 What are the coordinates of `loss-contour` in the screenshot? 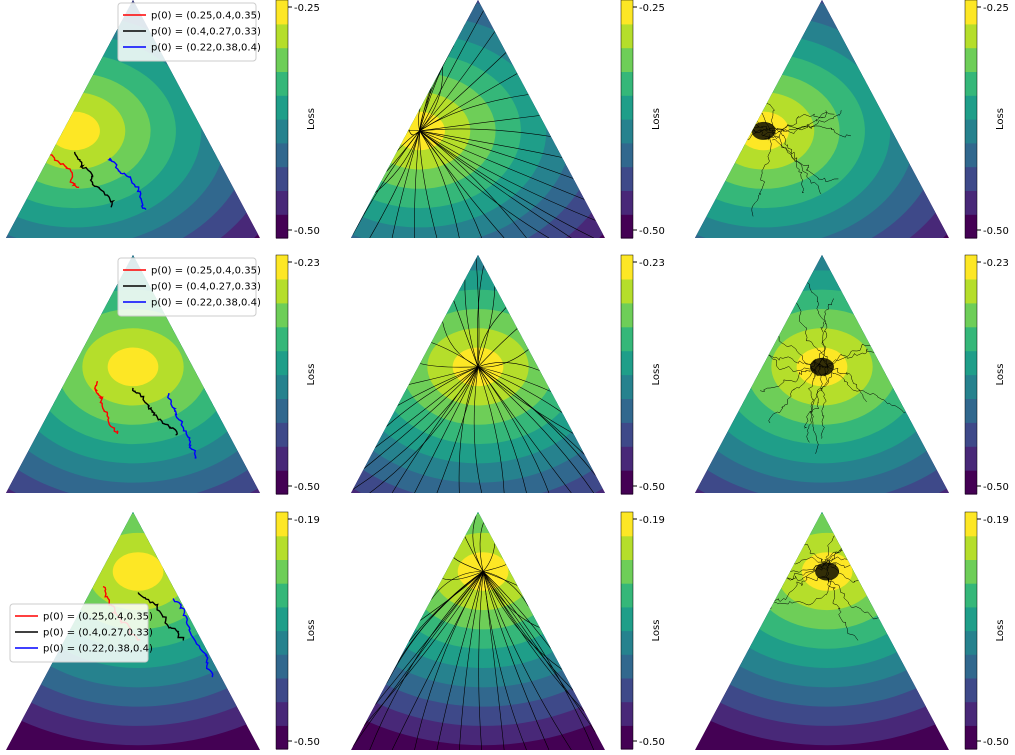 It's located at (822, 119).